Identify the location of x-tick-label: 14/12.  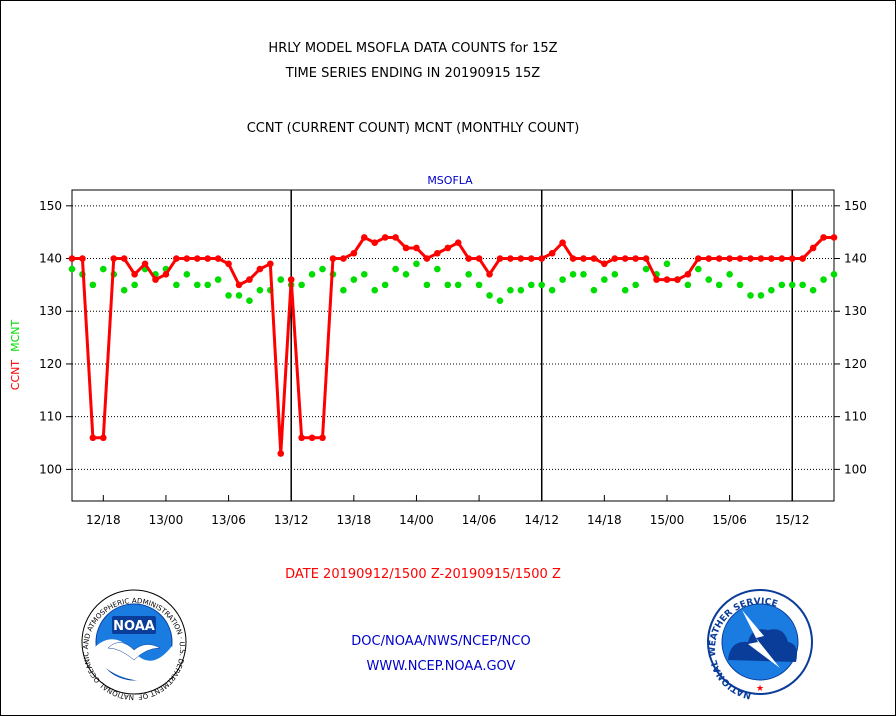
(541, 520).